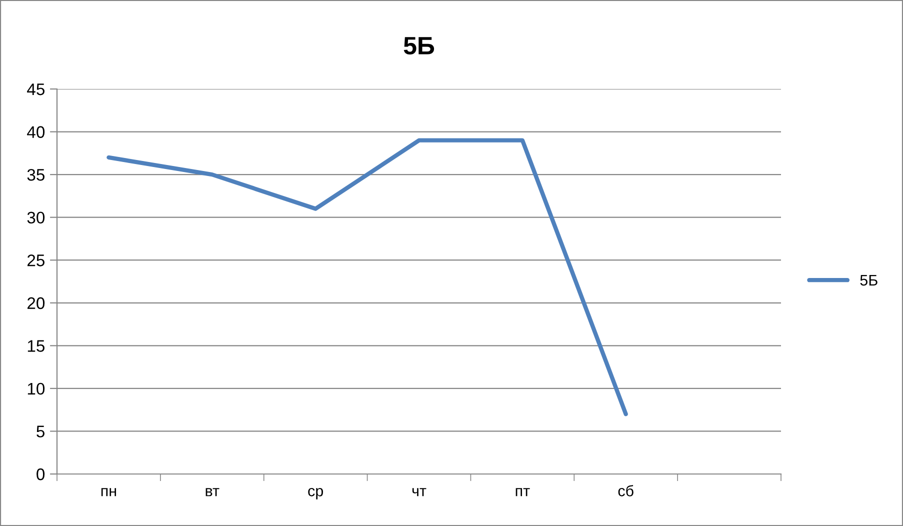  I want to click on x-tick-label: вт, so click(213, 492).